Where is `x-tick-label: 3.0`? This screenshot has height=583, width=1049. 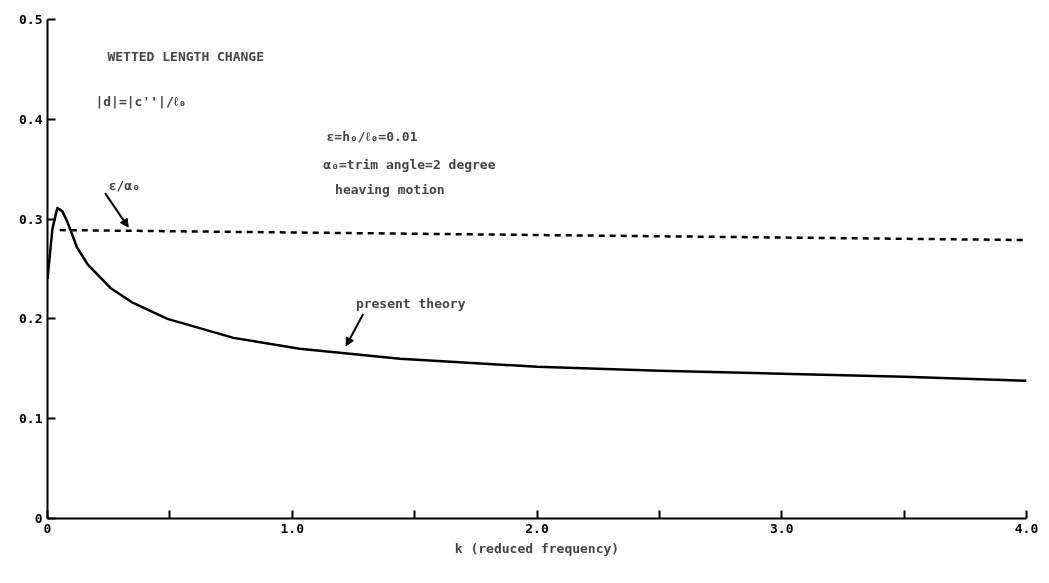
x-tick-label: 3.0 is located at coordinates (782, 528).